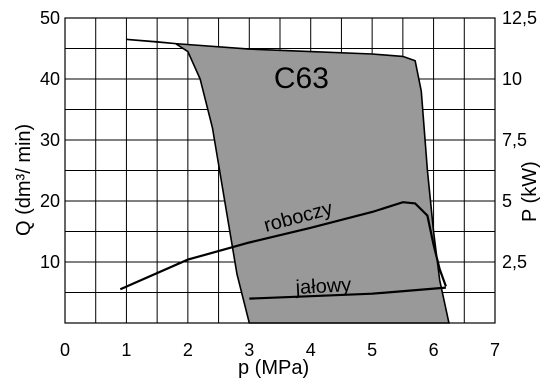 The height and width of the screenshot is (388, 548). Describe the element at coordinates (519, 18) in the screenshot. I see `y-right-tick-label: 12,5` at that location.